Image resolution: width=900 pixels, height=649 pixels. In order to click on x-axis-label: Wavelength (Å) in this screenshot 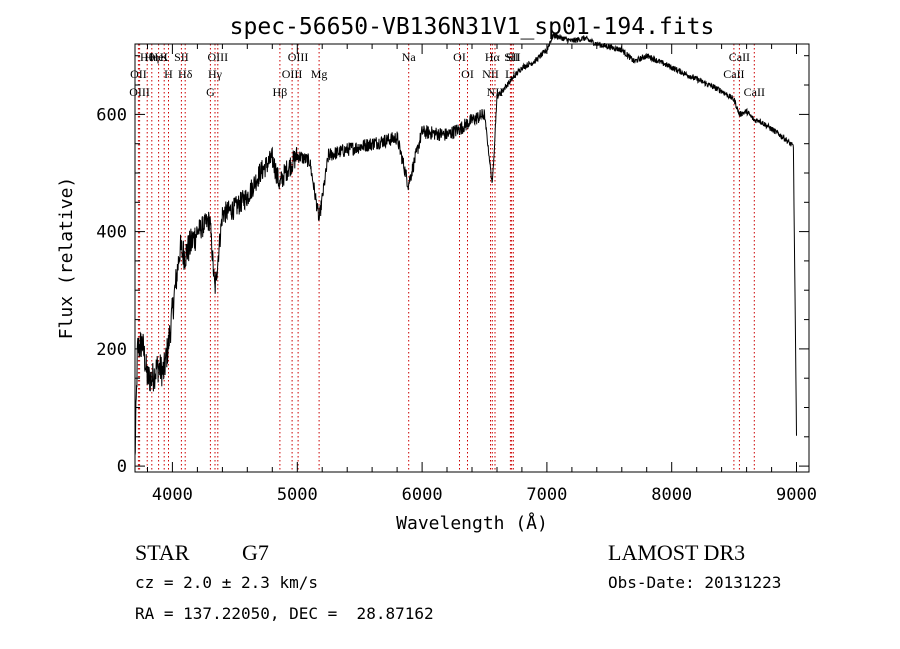, I will do `click(472, 523)`.